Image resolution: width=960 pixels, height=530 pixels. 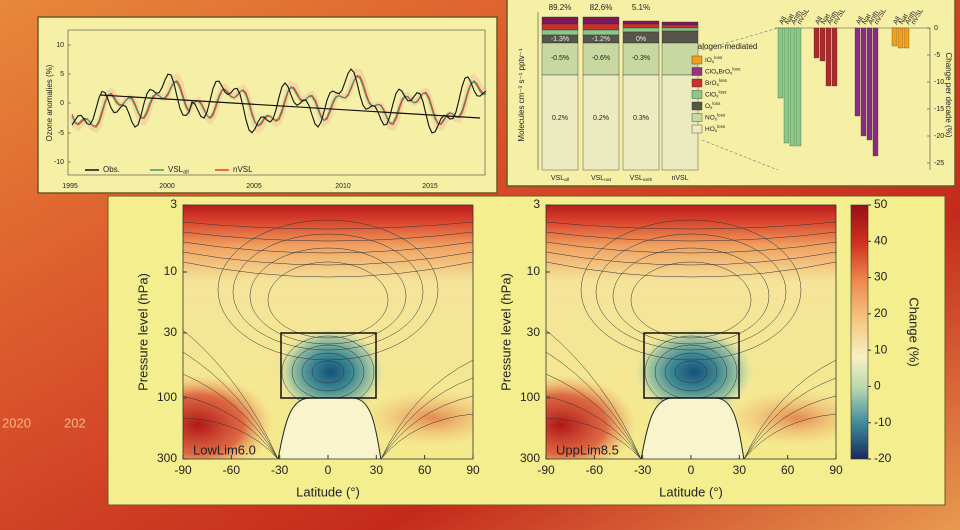 I want to click on bar-top-label: 5.1%, so click(x=641, y=7).